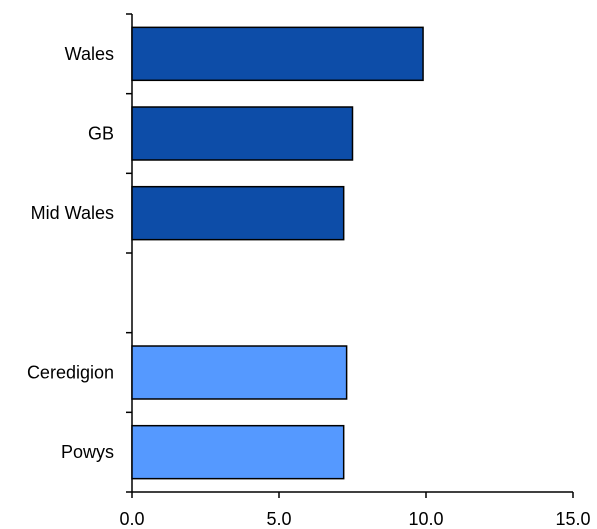  I want to click on x-tick-label: 5.0, so click(278, 519).